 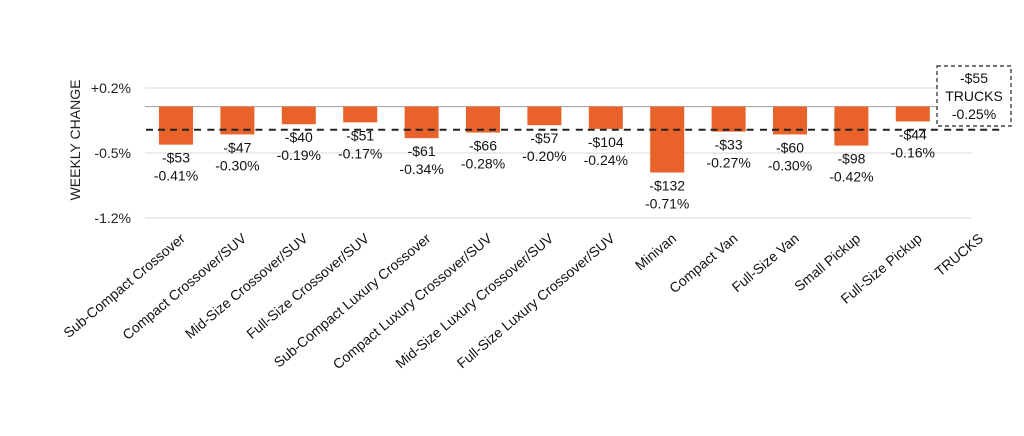 I want to click on data-label-dollar: -$132, so click(x=667, y=186).